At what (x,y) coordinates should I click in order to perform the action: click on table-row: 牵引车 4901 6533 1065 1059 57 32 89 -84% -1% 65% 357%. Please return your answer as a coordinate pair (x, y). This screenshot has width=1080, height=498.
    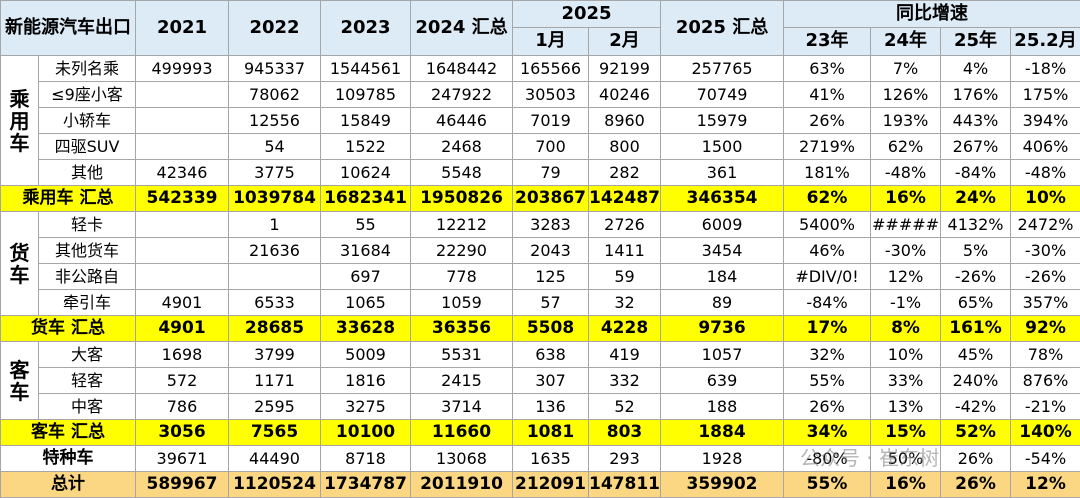
    Looking at the image, I should click on (540, 302).